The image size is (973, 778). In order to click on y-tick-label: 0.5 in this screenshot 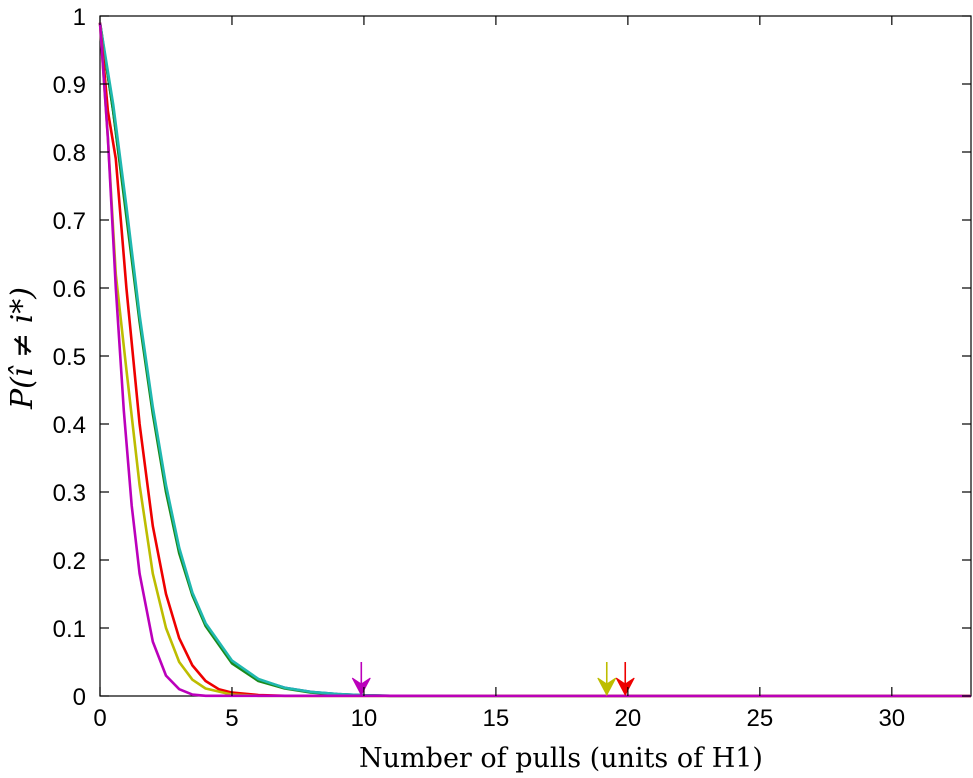, I will do `click(69, 357)`.